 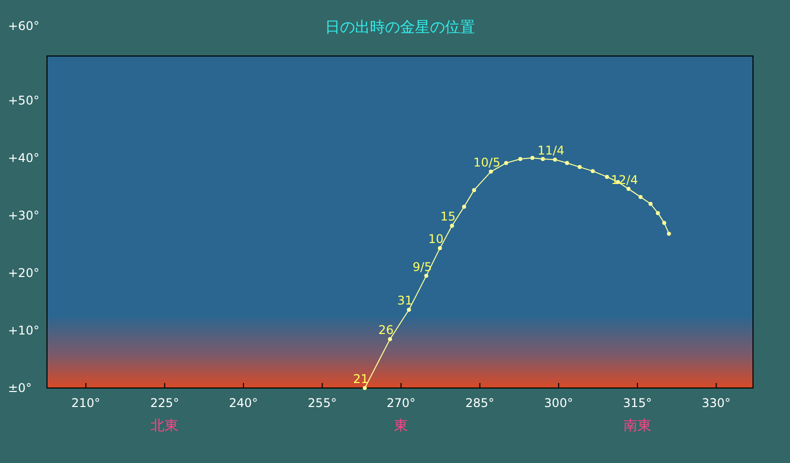 I want to click on y-tick-label: +50°, so click(x=24, y=100).